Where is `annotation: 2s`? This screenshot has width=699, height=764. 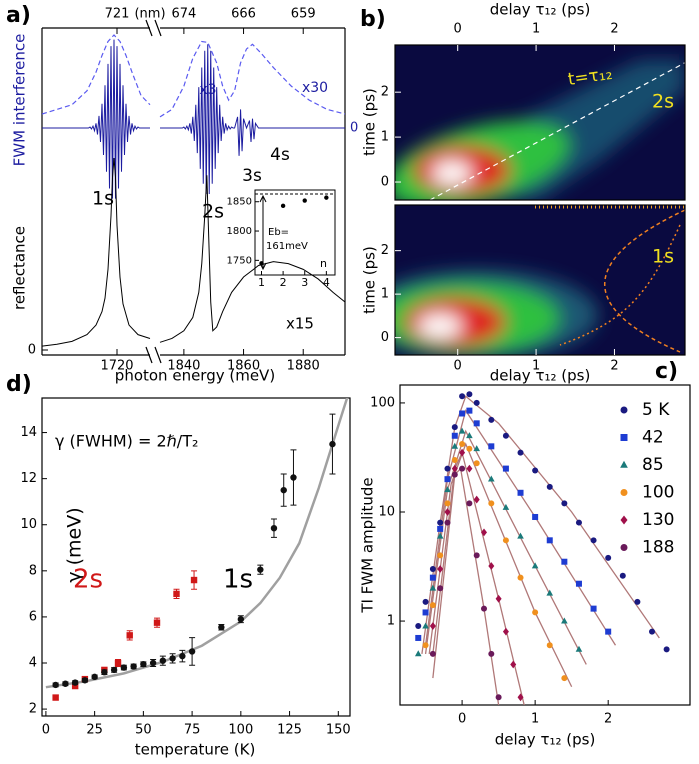 annotation: 2s is located at coordinates (213, 212).